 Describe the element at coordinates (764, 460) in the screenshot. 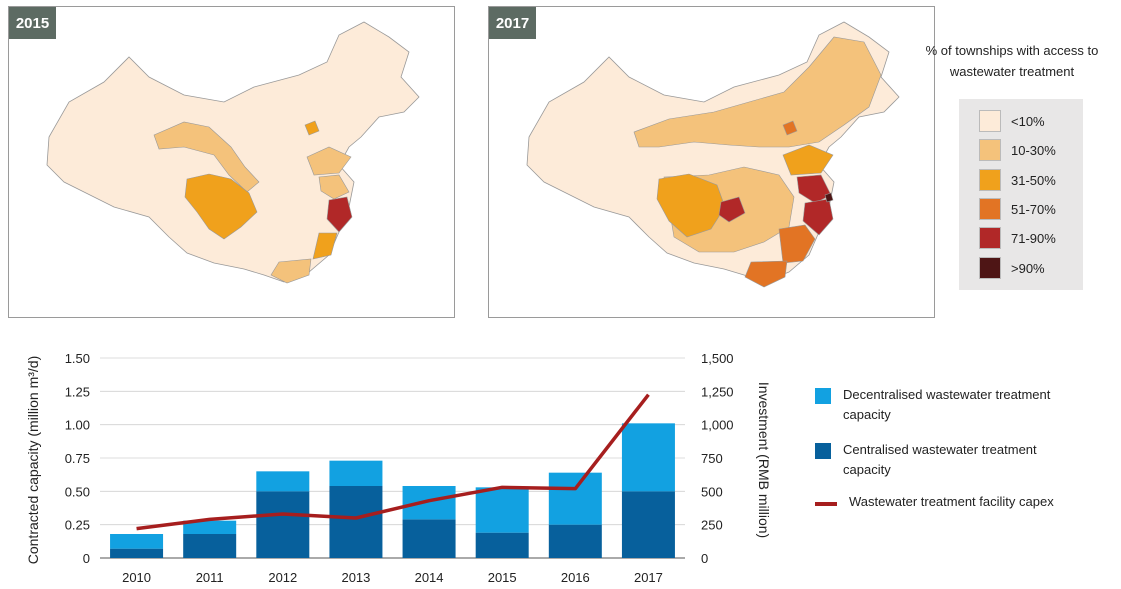

I see `y2-axis-title: Investment (RMB million)` at that location.